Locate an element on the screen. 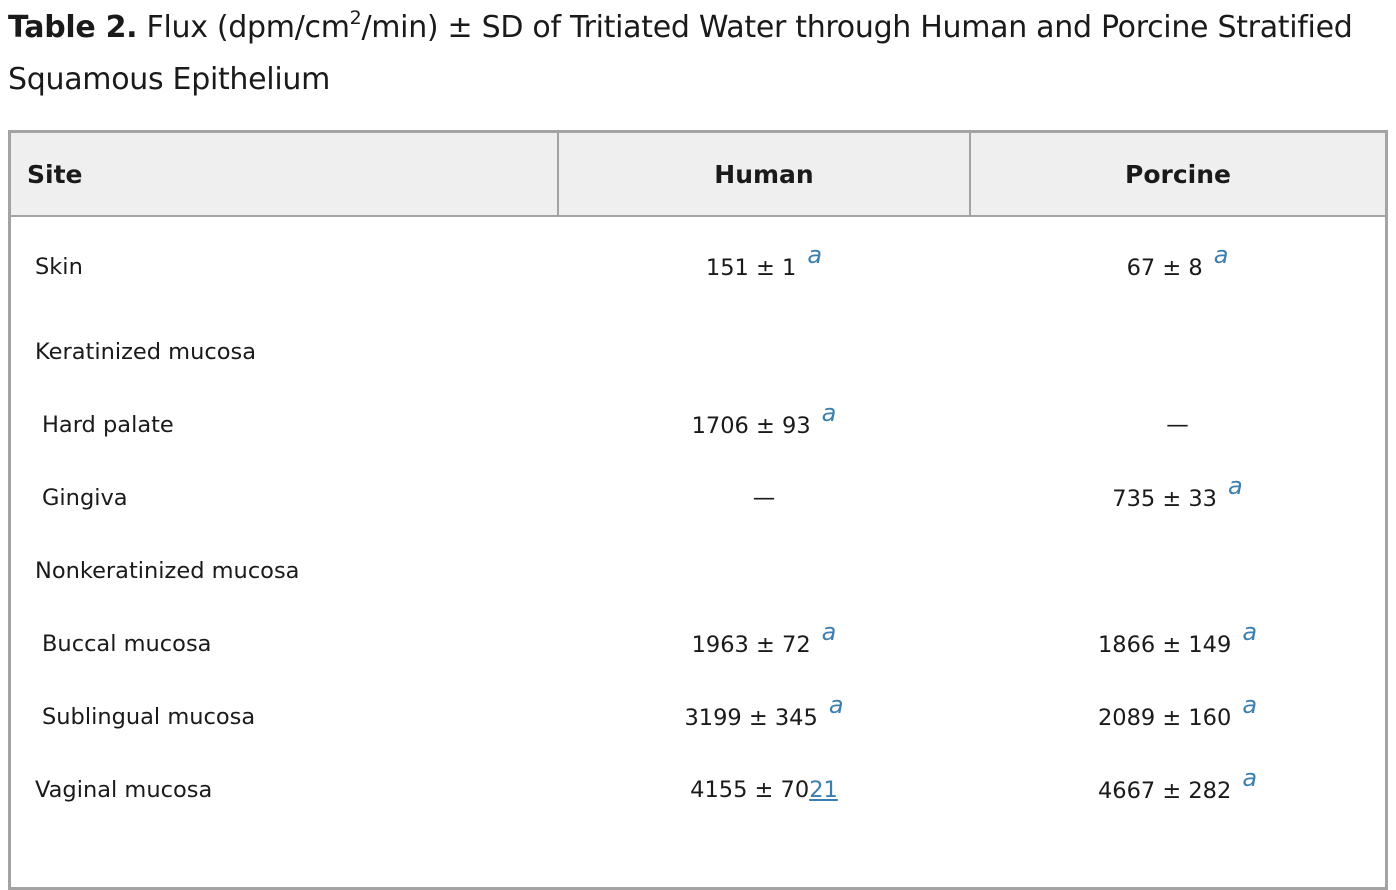  porcine-value-cell: 2089 ± 160 a is located at coordinates (1177, 716).